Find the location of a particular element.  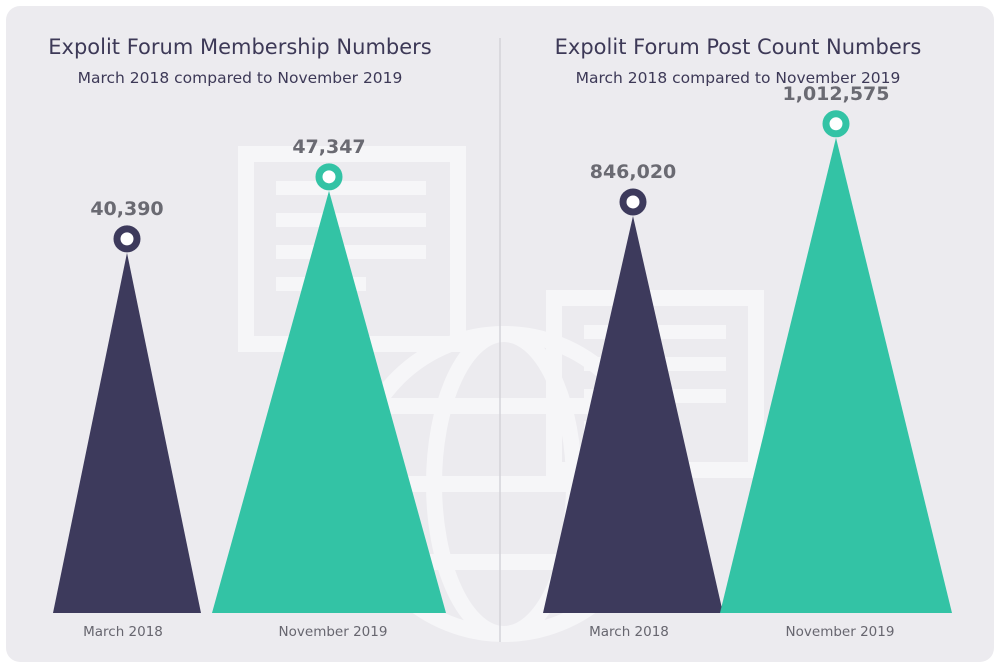

category-label-post-count-november-2019: November 2019 is located at coordinates (840, 632).